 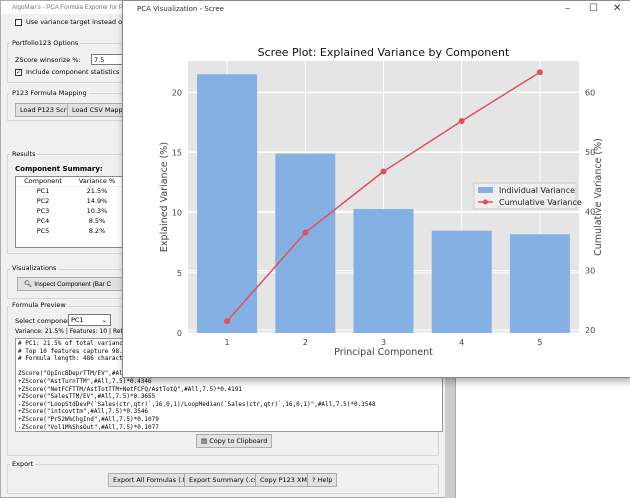 What do you see at coordinates (97, 221) in the screenshot?
I see `cell: 8.5%` at bounding box center [97, 221].